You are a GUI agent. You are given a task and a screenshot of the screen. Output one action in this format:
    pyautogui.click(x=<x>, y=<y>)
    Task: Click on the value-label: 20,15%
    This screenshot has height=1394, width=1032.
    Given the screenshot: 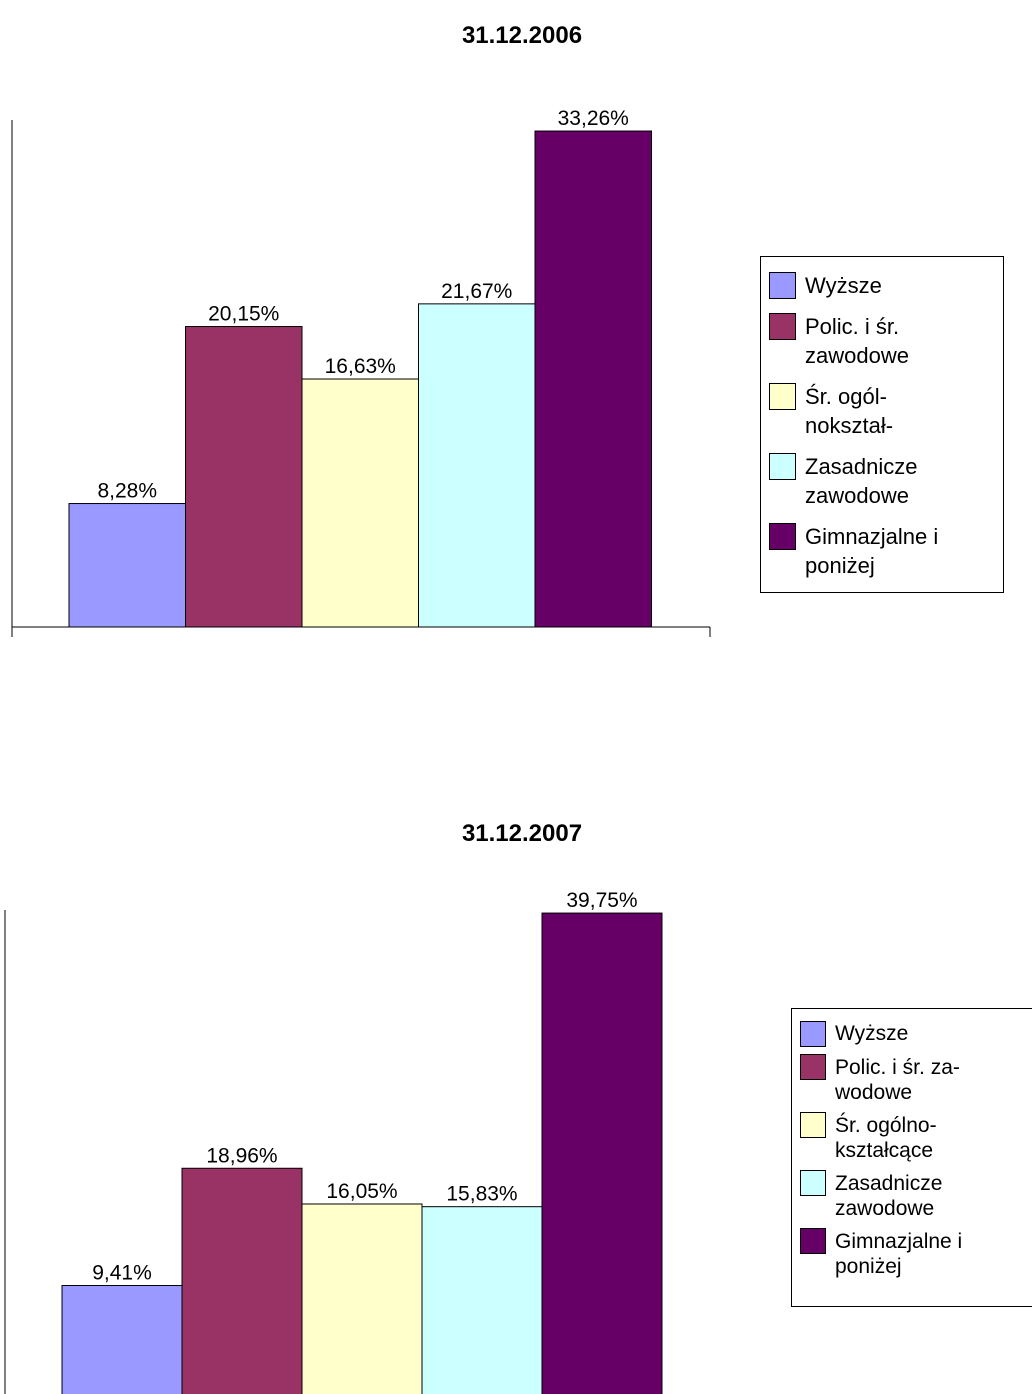 What is the action you would take?
    pyautogui.click(x=243, y=314)
    